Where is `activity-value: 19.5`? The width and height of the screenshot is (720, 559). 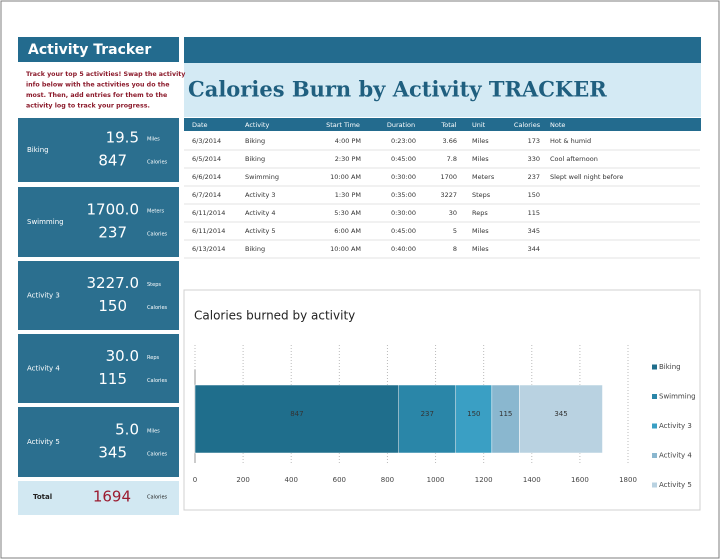
activity-value: 19.5 is located at coordinates (122, 138).